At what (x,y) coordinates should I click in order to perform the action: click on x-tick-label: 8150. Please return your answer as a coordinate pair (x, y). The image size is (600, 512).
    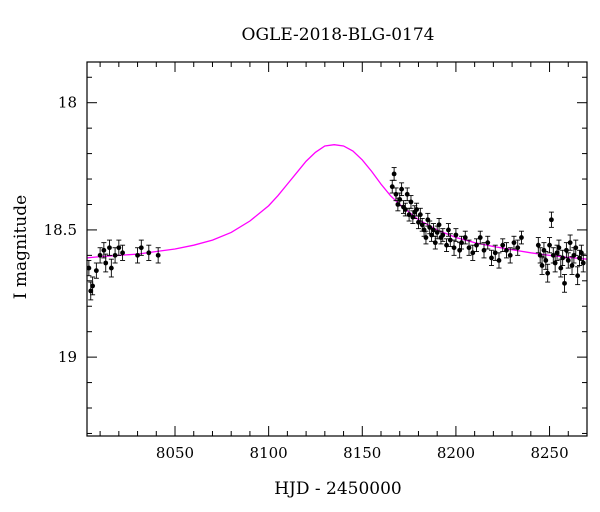
    Looking at the image, I should click on (362, 453).